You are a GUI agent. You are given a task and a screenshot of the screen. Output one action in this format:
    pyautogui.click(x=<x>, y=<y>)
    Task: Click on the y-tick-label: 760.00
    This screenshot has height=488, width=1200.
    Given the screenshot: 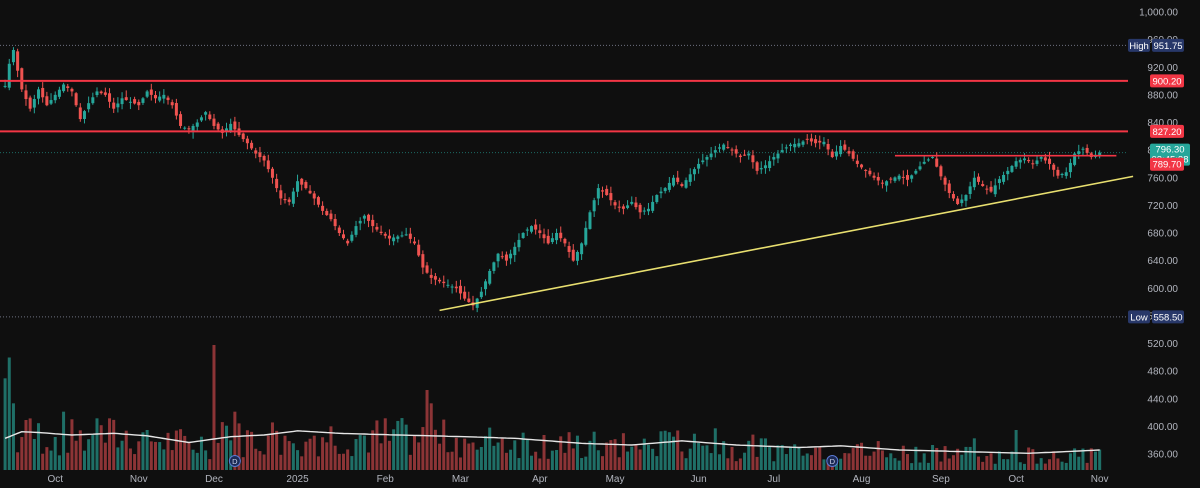 What is the action you would take?
    pyautogui.click(x=1162, y=178)
    